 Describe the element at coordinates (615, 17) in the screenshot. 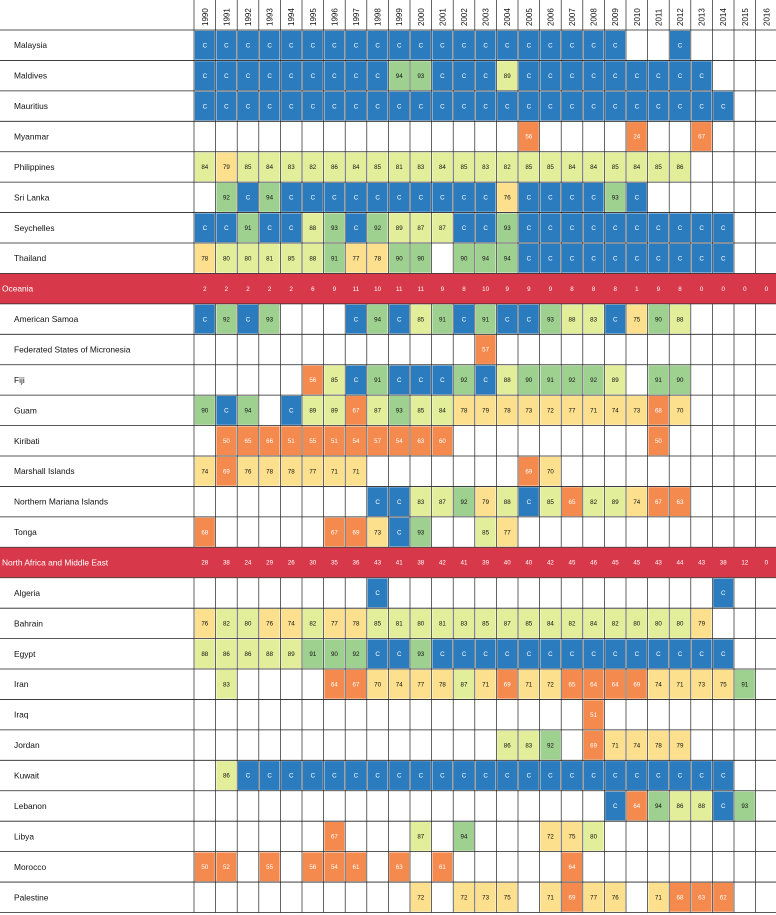

I see `year-label: 2009` at that location.